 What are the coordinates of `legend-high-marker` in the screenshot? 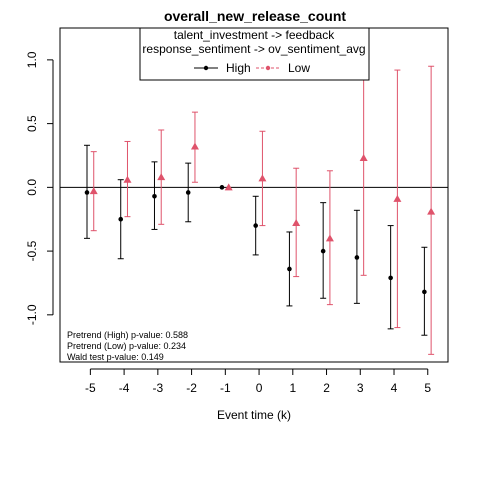 It's located at (206, 68).